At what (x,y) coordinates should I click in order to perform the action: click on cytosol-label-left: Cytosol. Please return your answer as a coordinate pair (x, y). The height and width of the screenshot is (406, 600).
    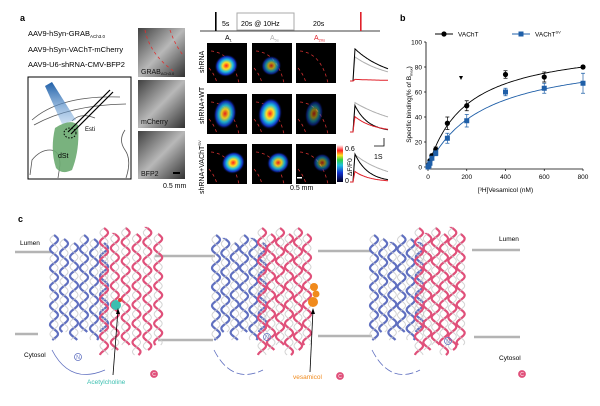
    Looking at the image, I should click on (35, 355).